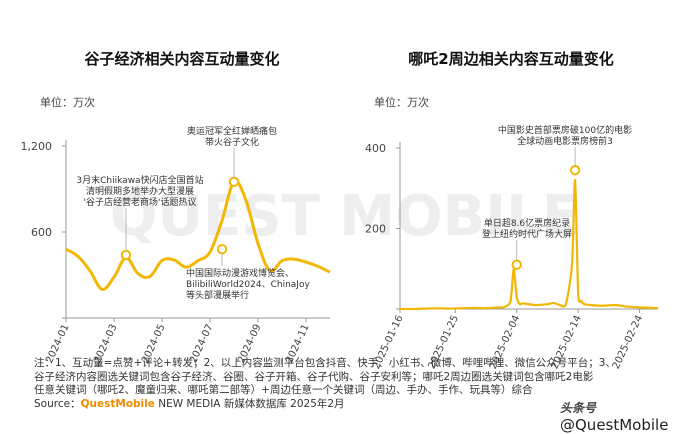 The height and width of the screenshot is (434, 690). What do you see at coordinates (375, 229) in the screenshot?
I see `y-tick-label: 200` at bounding box center [375, 229].